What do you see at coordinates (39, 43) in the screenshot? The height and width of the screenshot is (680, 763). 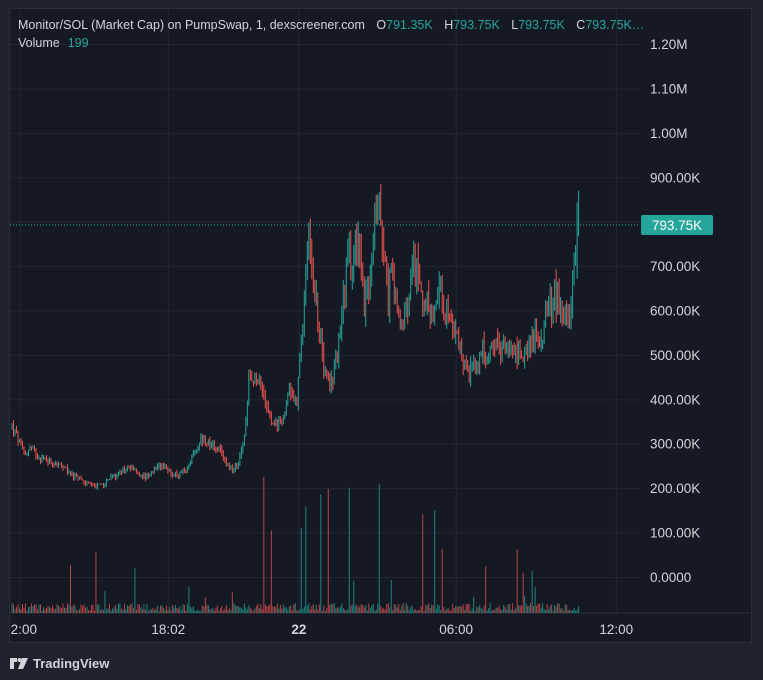 I see `volume-label: Volume` at bounding box center [39, 43].